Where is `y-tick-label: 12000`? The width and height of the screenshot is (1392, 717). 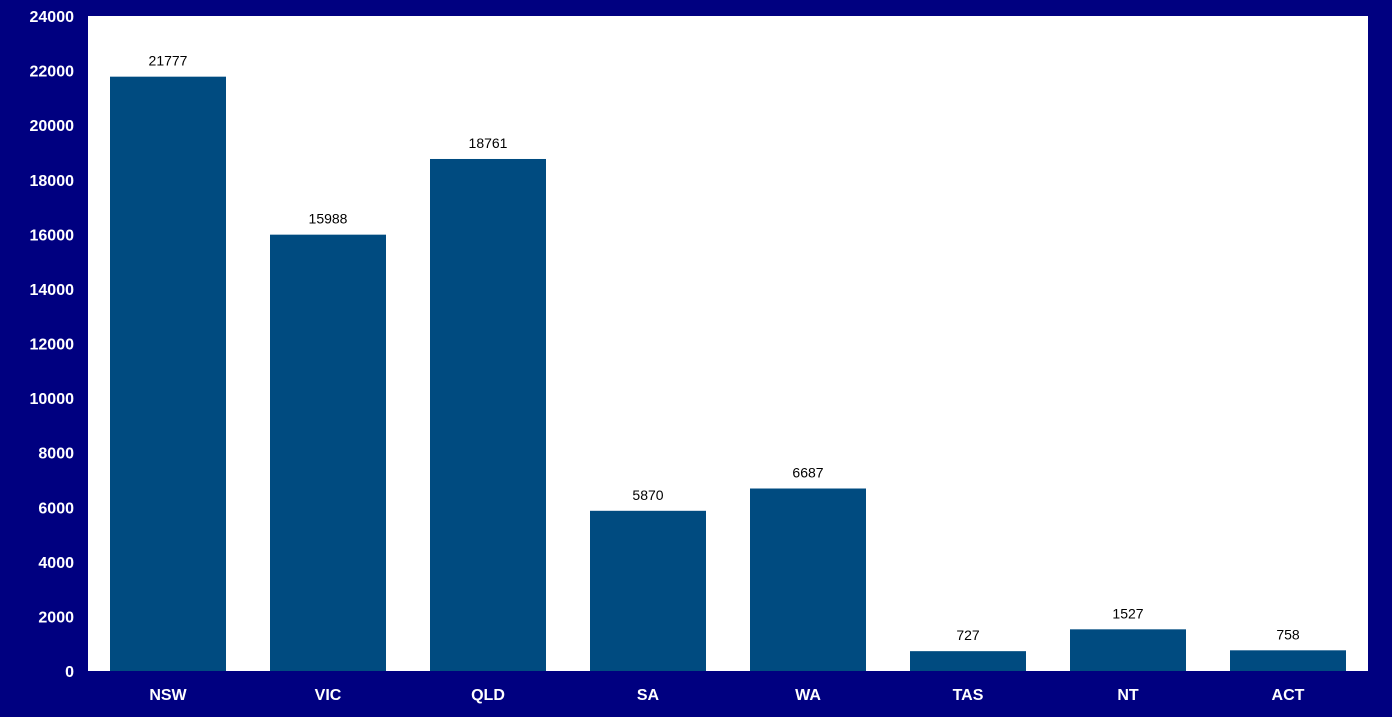
y-tick-label: 12000 is located at coordinates (52, 345).